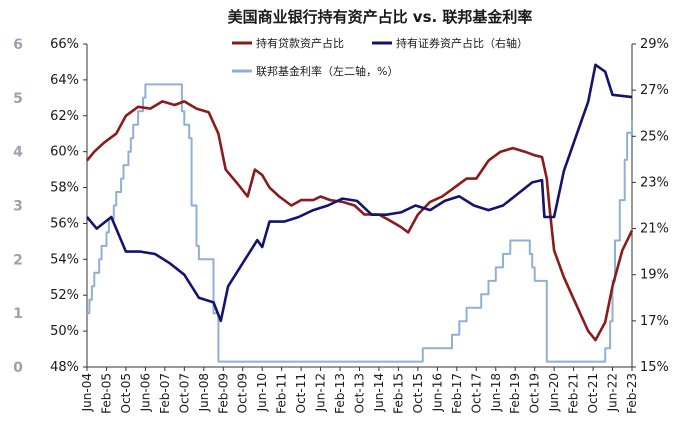 This screenshot has width=700, height=425. Describe the element at coordinates (398, 393) in the screenshot. I see `x-tick-label: Feb-15` at that location.